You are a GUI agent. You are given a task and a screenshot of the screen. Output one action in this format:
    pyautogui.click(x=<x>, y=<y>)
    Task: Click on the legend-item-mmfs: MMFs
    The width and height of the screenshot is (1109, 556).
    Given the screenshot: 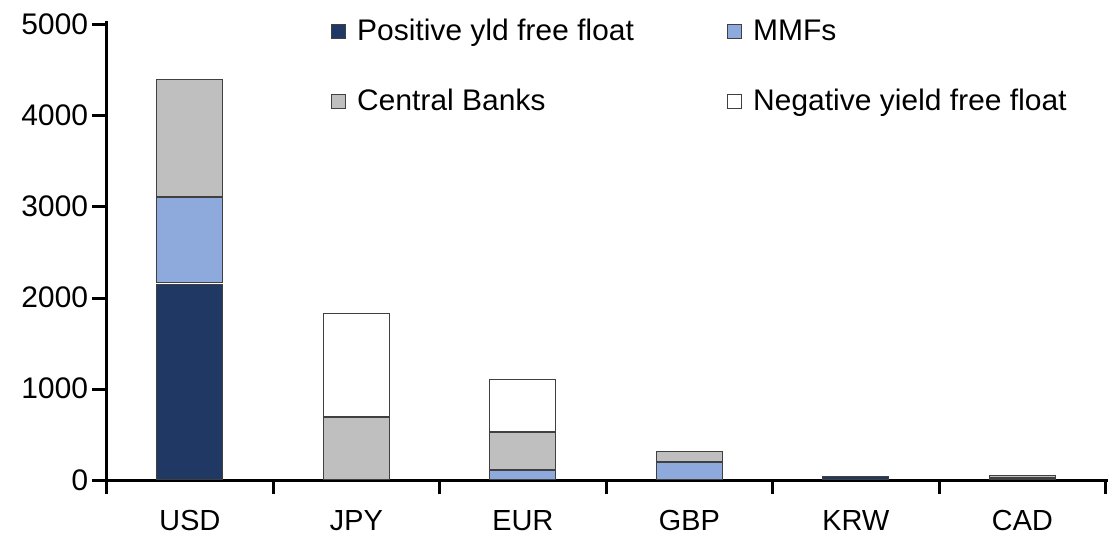 What is the action you would take?
    pyautogui.click(x=781, y=31)
    